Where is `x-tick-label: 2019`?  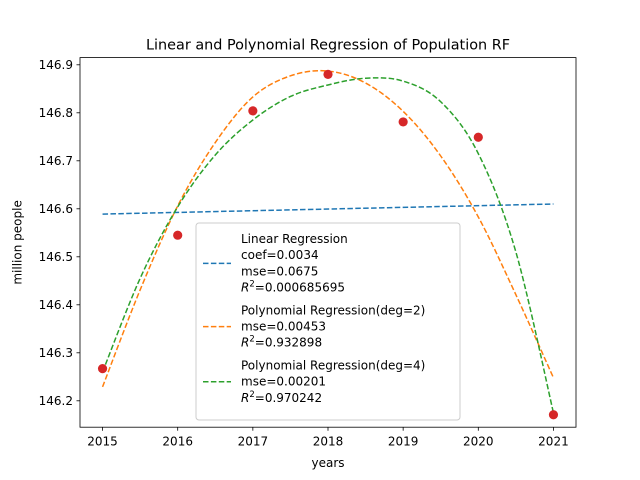
x-tick-label: 2019 is located at coordinates (403, 442).